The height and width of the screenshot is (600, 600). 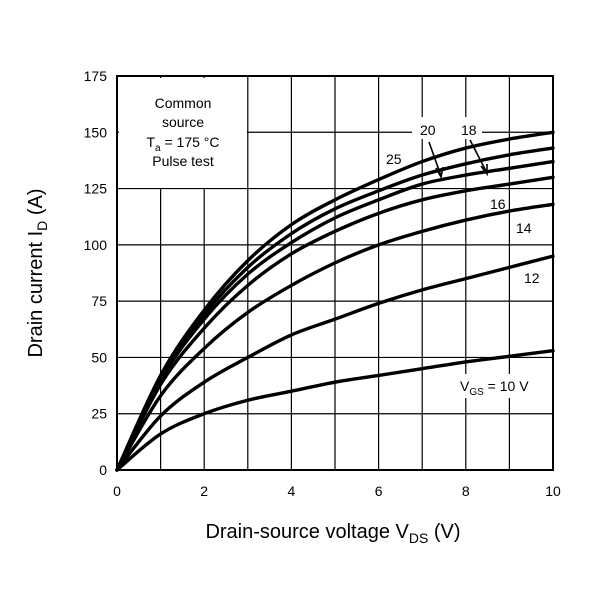 I want to click on condition-common: Common, so click(x=183, y=103).